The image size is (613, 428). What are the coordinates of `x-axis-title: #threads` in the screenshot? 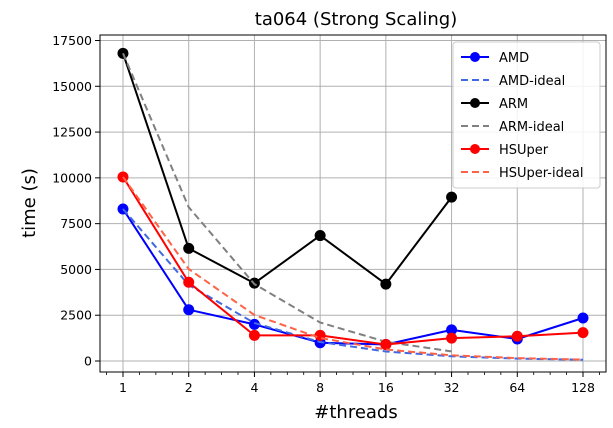 It's located at (355, 412).